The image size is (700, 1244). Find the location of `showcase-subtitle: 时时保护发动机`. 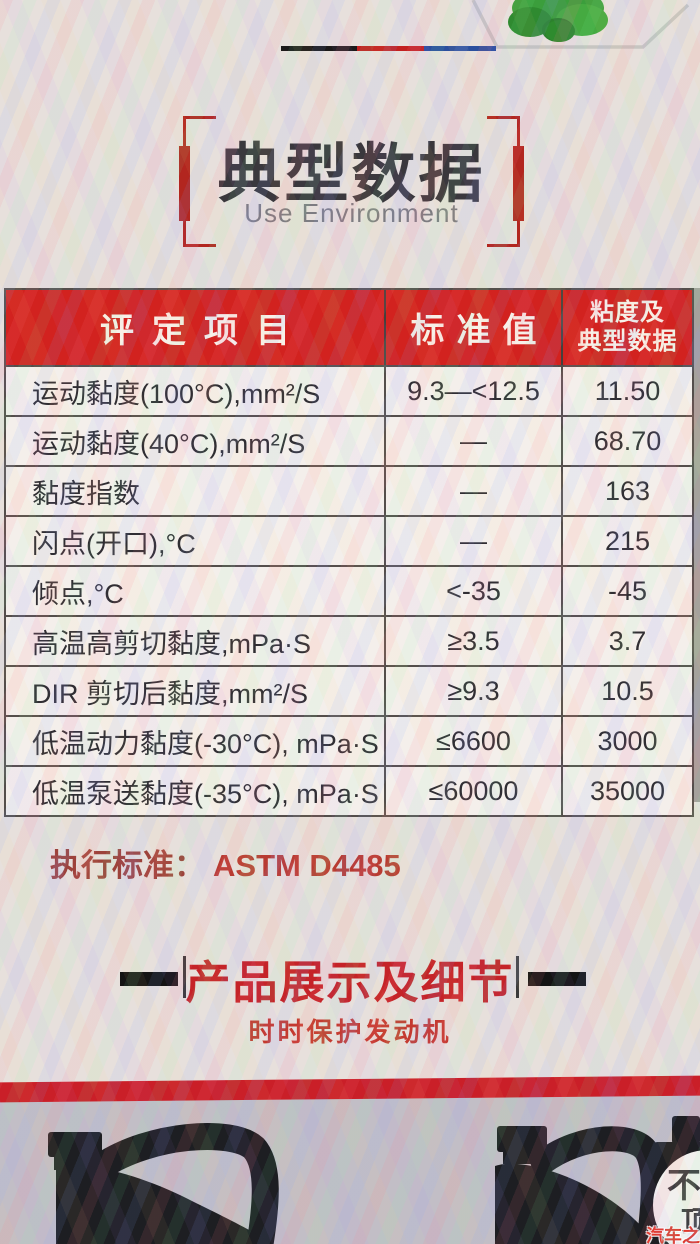

showcase-subtitle: 时时保护发动机 is located at coordinates (350, 1032).